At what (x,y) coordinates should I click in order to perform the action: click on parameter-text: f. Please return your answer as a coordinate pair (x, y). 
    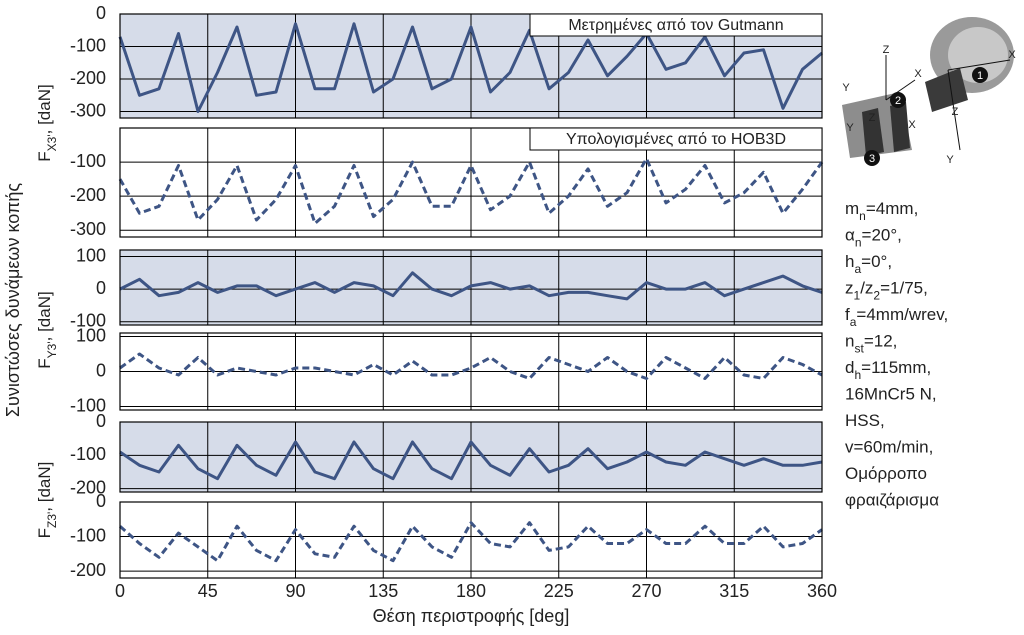
    Looking at the image, I should click on (847, 314).